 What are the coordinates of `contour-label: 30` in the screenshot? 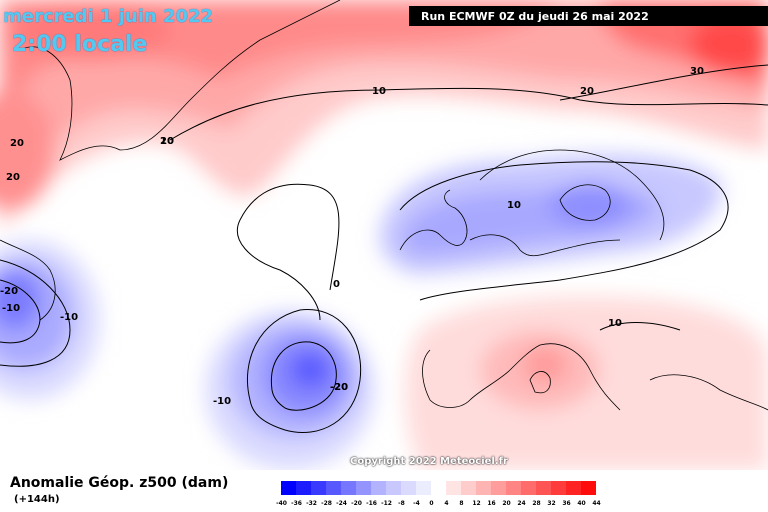 It's located at (697, 71).